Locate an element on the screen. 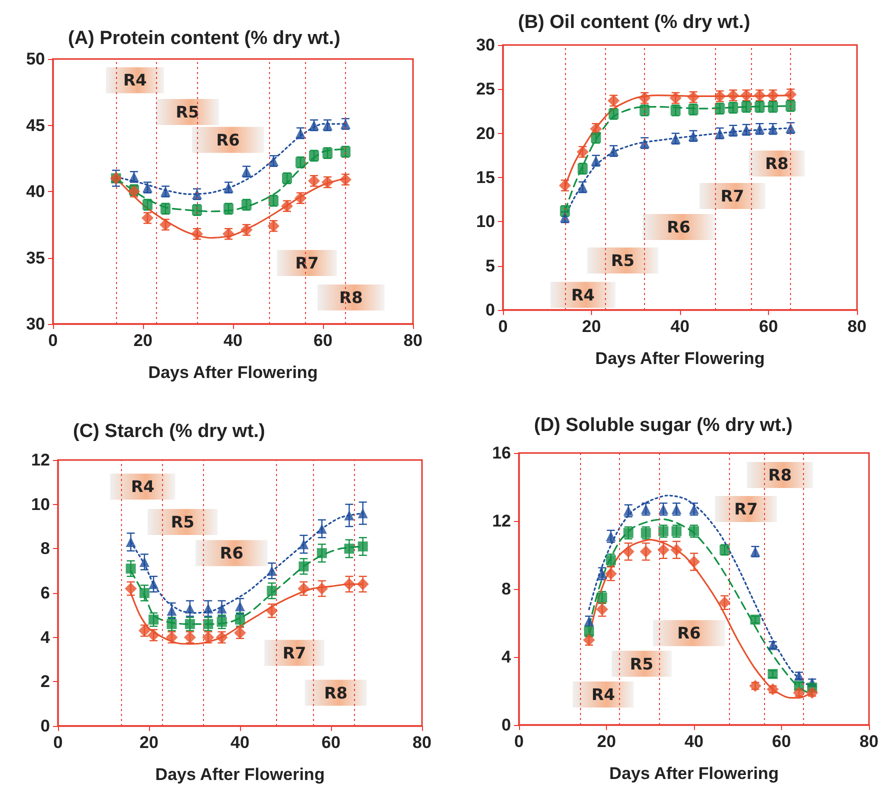 The width and height of the screenshot is (883, 794). y-tick-label: 20 is located at coordinates (485, 133).